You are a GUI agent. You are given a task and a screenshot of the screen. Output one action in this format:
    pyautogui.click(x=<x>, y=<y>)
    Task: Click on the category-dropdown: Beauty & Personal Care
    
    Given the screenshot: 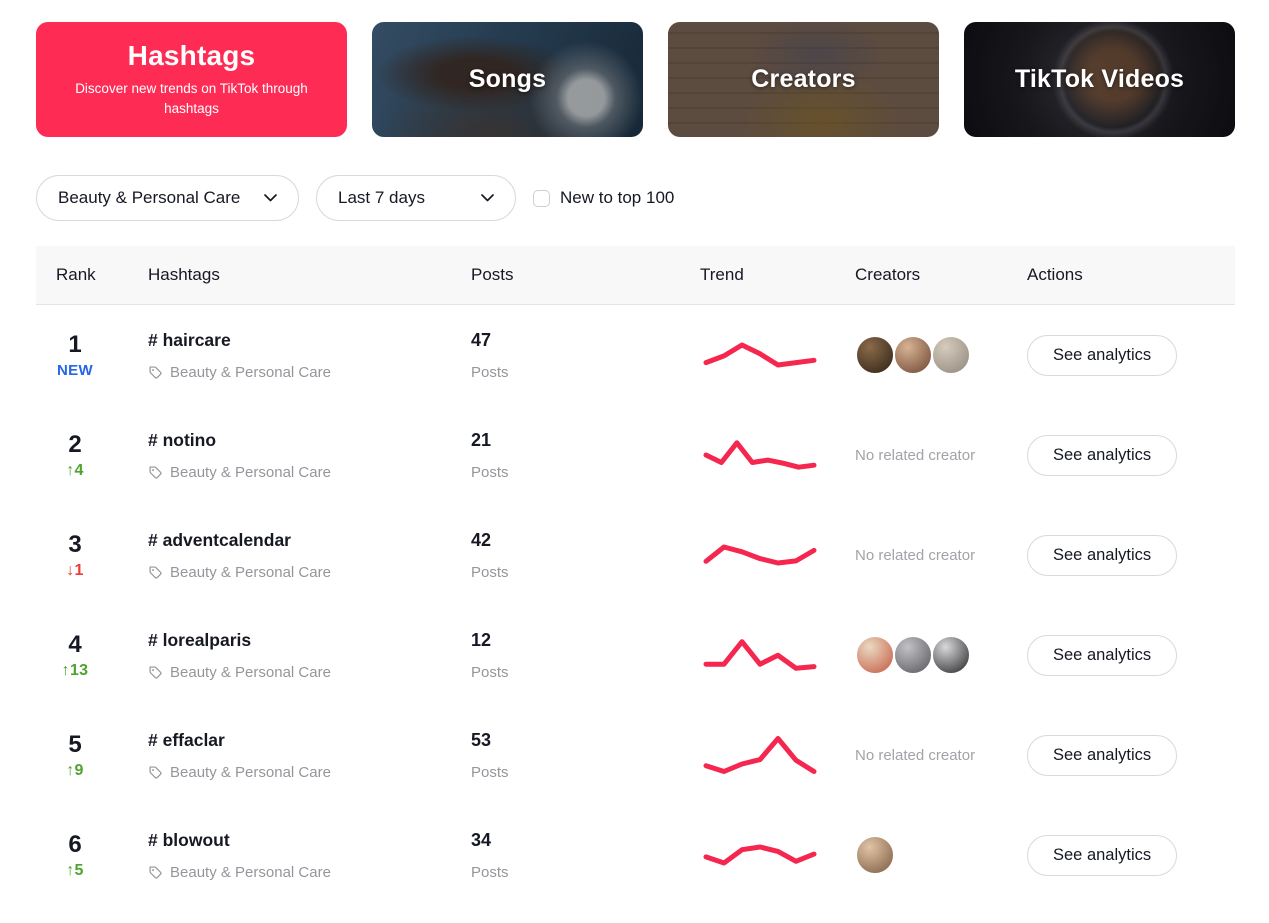 What is the action you would take?
    pyautogui.click(x=167, y=198)
    